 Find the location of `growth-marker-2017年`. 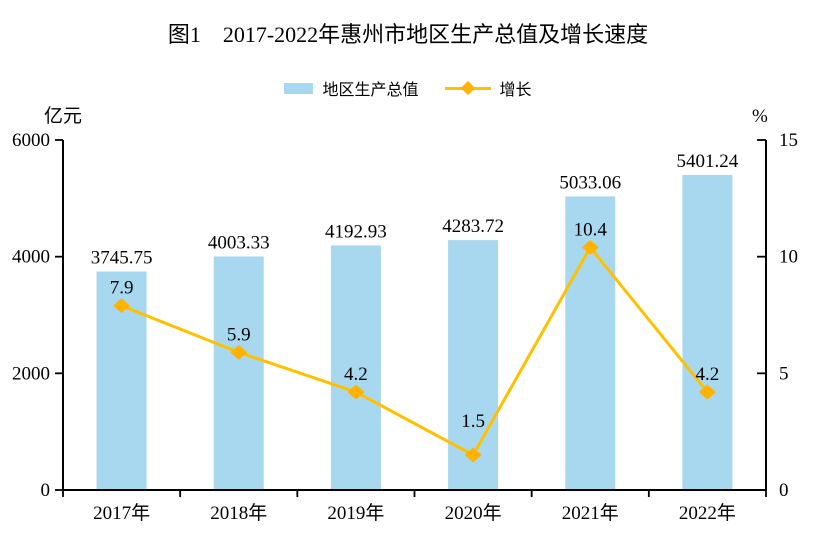

growth-marker-2017年 is located at coordinates (122, 306).